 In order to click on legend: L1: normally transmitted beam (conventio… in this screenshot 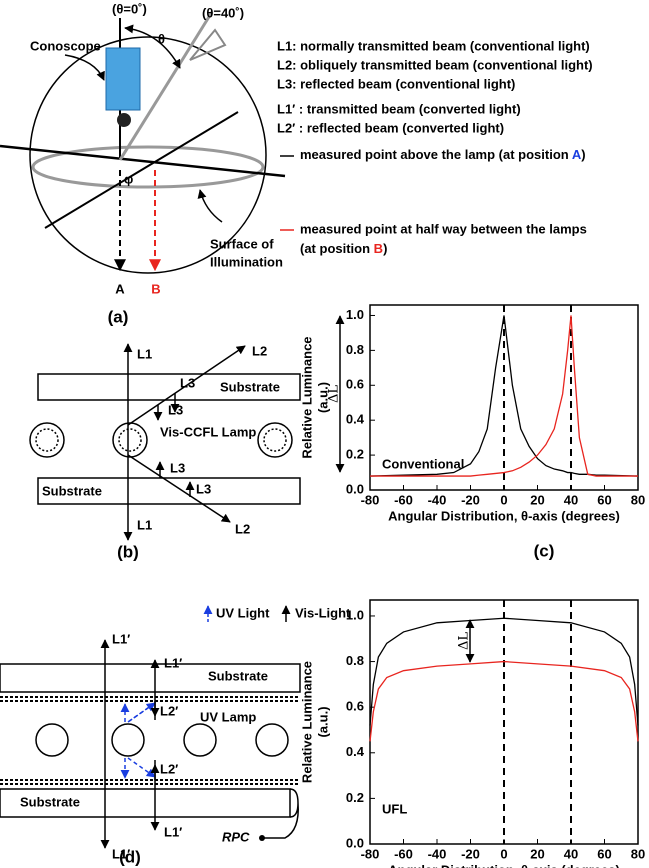, I will do `click(435, 147)`.